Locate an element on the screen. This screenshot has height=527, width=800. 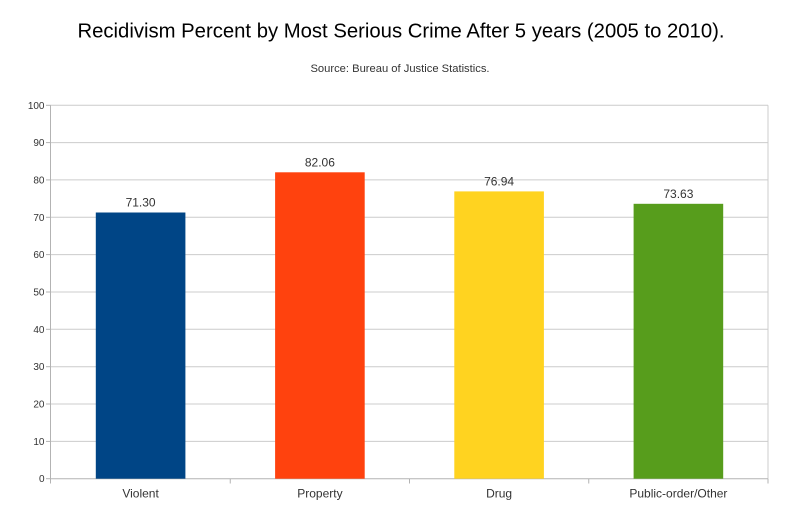
svg-text: Violent is located at coordinates (140, 493).